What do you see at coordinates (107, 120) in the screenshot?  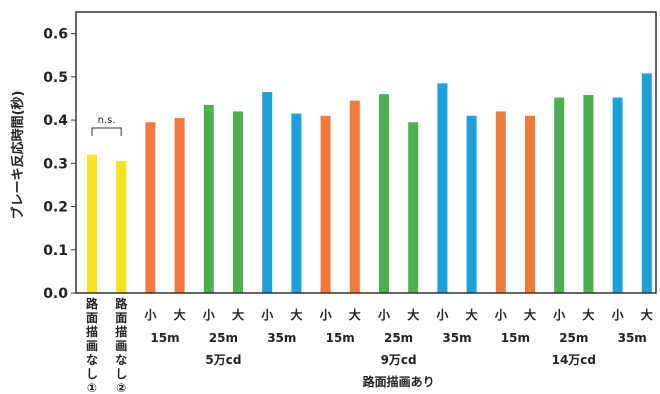 I see `ns-label: n.s.` at bounding box center [107, 120].